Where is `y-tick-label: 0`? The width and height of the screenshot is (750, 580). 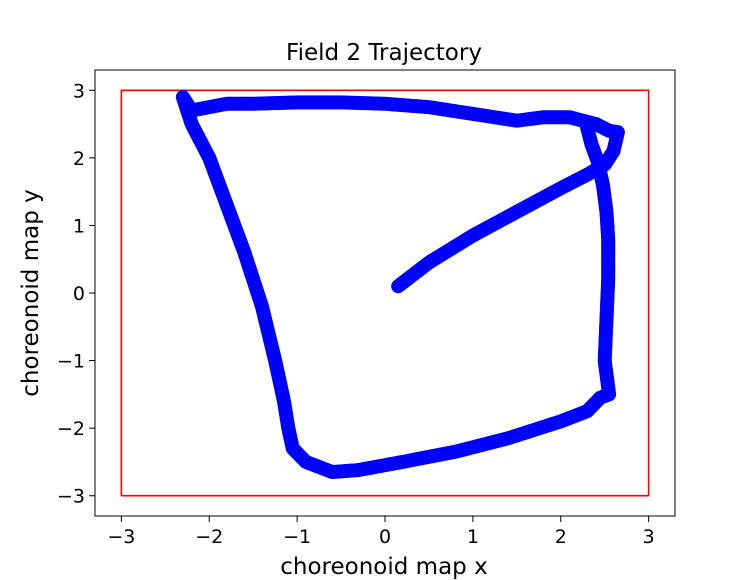 y-tick-label: 0 is located at coordinates (79, 294).